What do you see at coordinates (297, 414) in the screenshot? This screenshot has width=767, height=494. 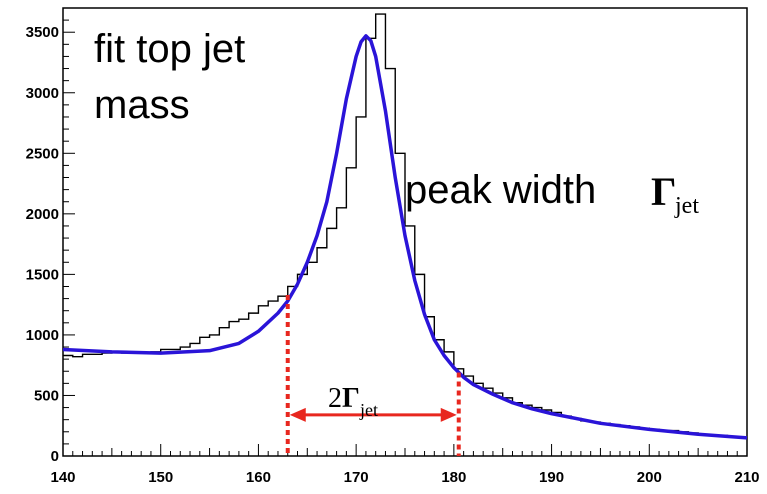 I see `width-arrow-left-head` at bounding box center [297, 414].